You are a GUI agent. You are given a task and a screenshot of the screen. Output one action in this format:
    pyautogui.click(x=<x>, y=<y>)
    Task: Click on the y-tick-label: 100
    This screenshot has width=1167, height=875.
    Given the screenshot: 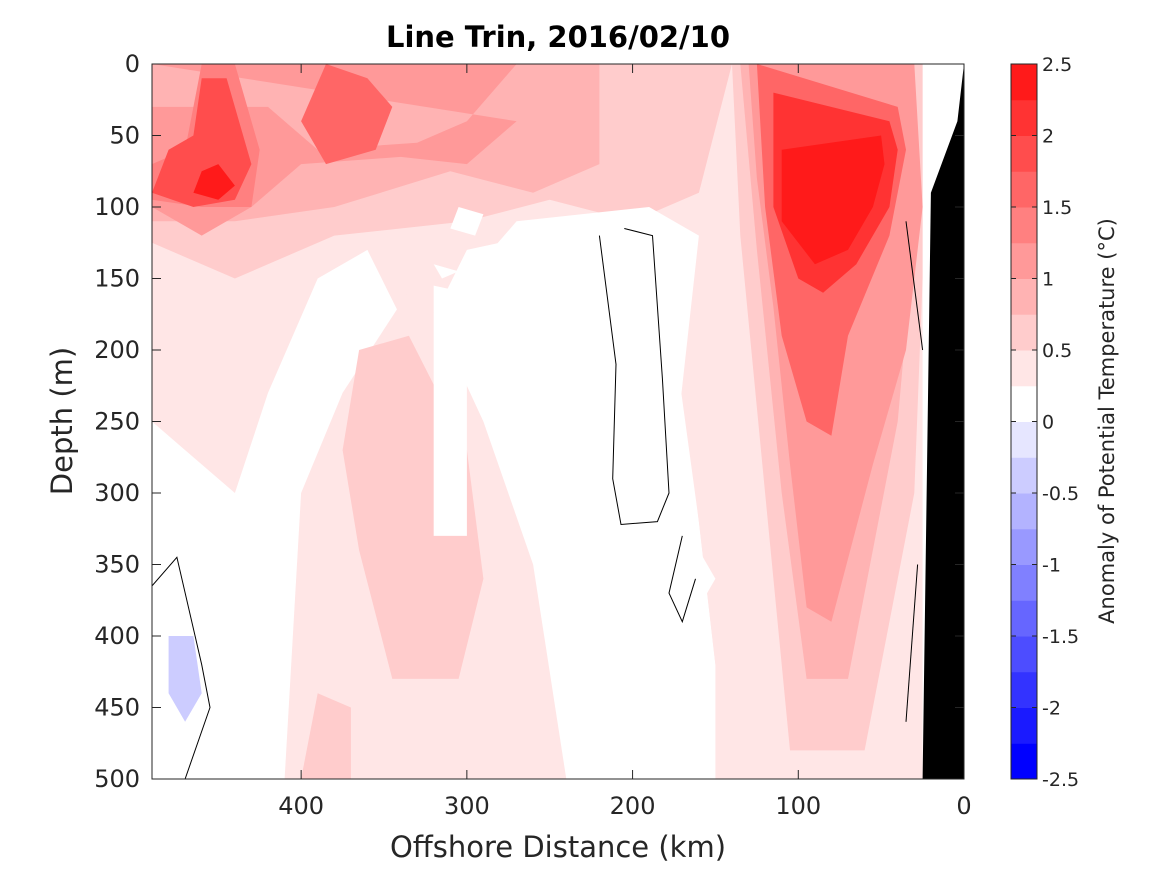 What is the action you would take?
    pyautogui.click(x=117, y=207)
    